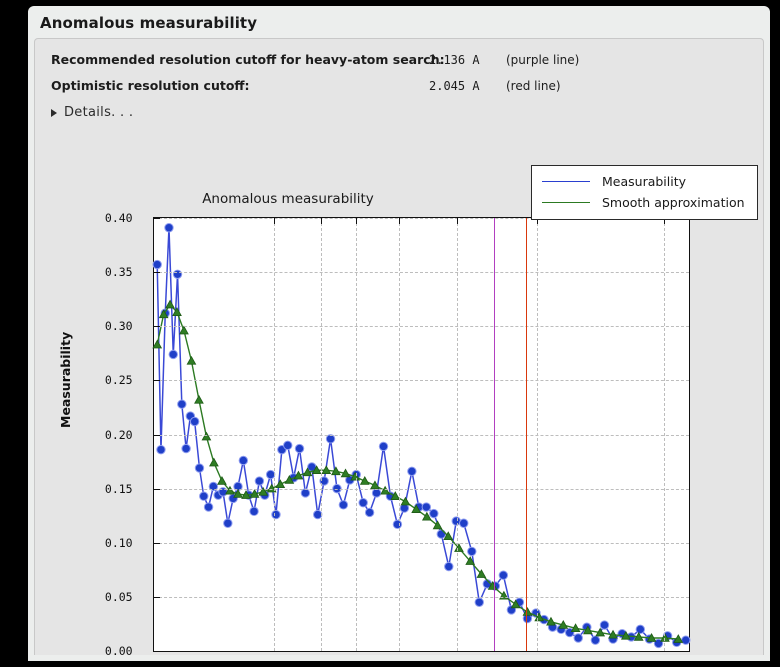 The height and width of the screenshot is (667, 780). I want to click on window-title: Anomalous measurability, so click(149, 23).